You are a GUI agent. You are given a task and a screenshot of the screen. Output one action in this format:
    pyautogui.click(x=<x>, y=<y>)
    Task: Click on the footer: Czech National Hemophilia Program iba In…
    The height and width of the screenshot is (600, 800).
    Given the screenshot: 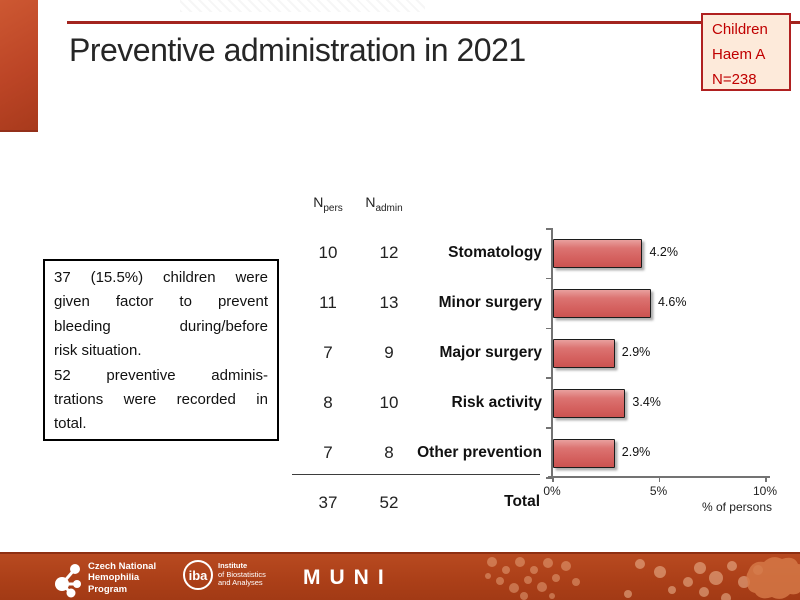 What is the action you would take?
    pyautogui.click(x=400, y=576)
    